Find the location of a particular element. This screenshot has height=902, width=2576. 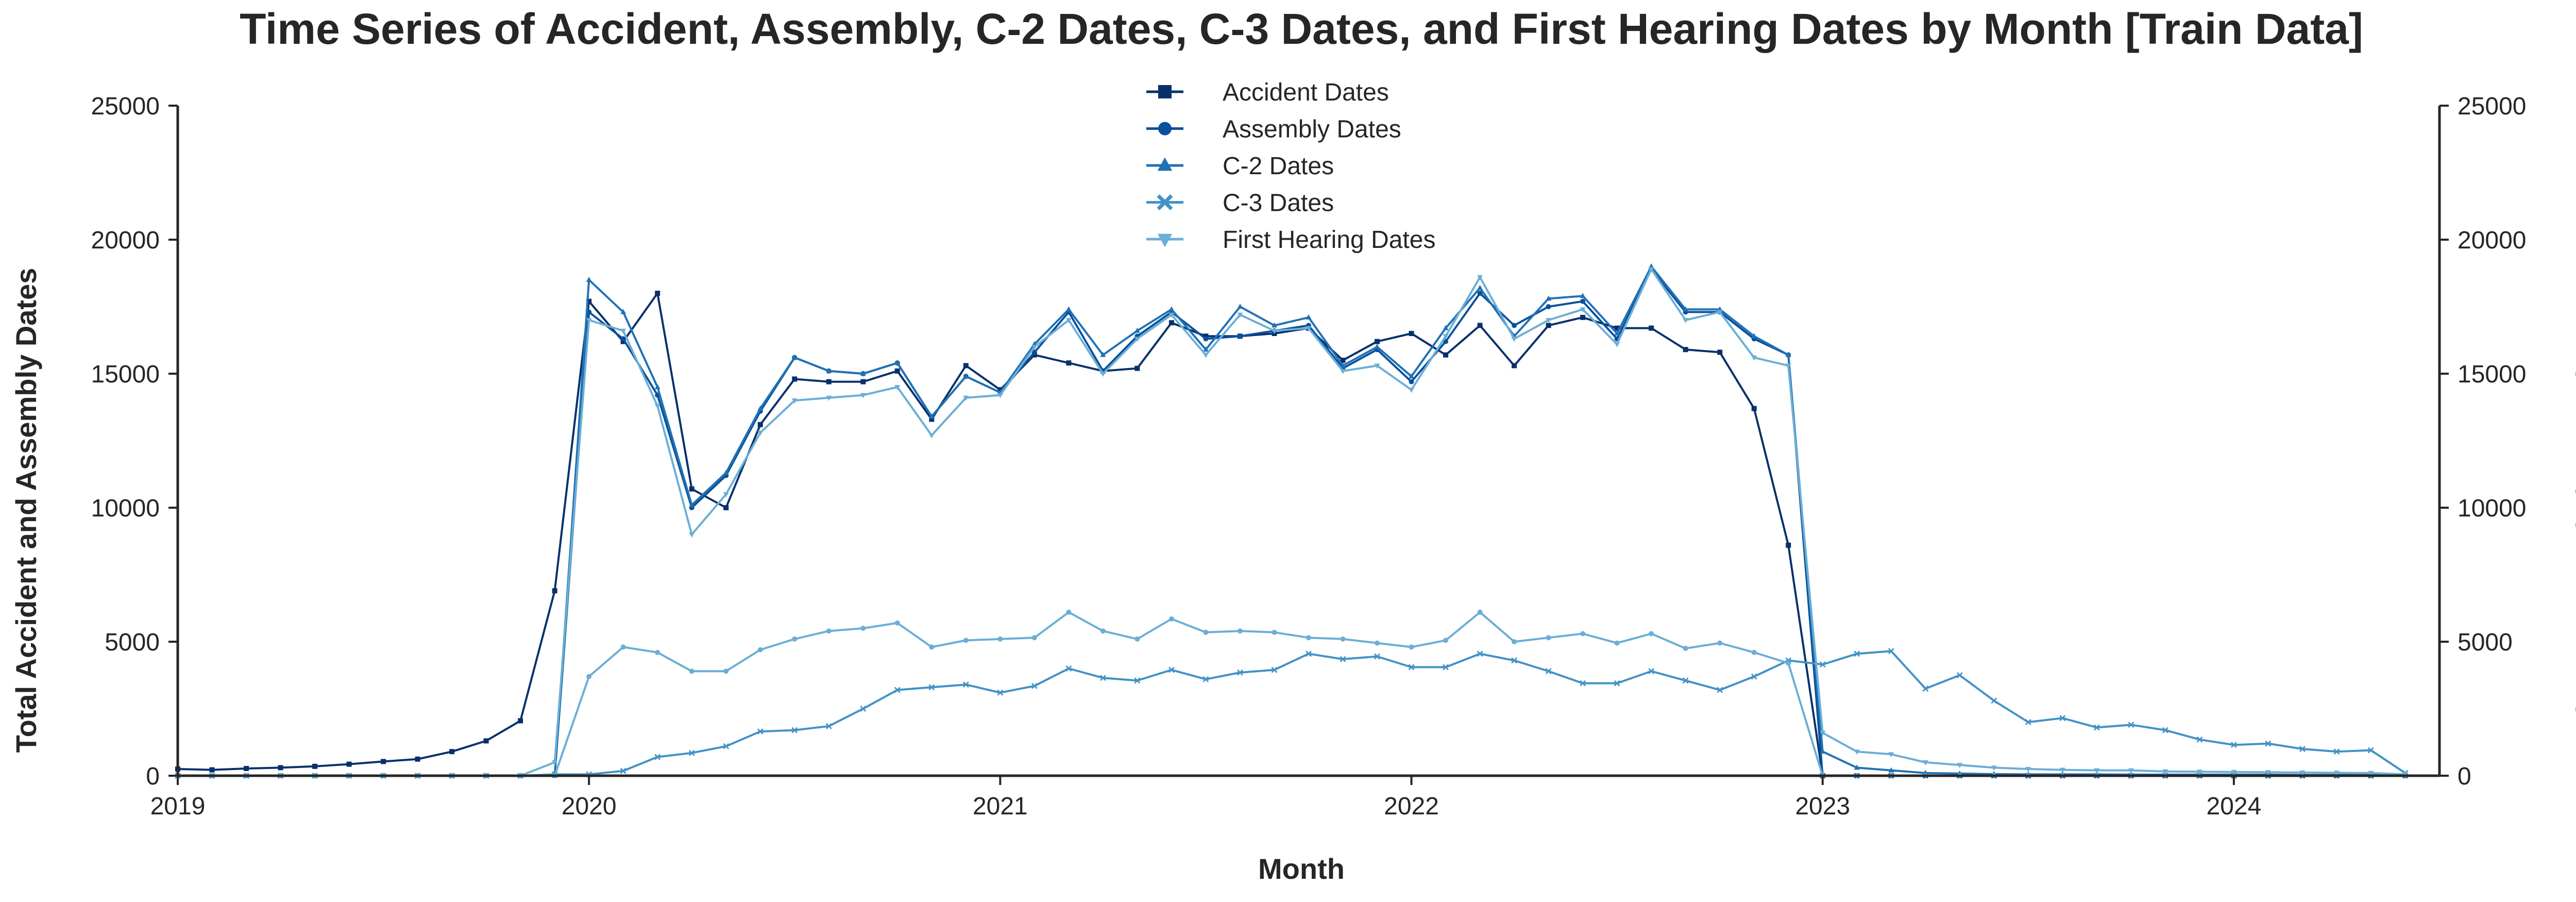

x-tick-label: 2022 is located at coordinates (1411, 807).